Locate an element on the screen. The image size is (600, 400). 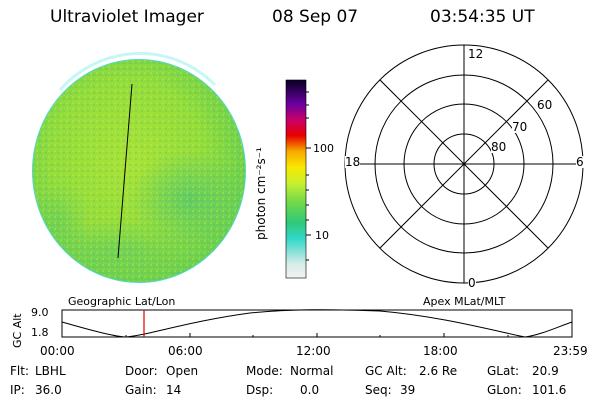
orbit-y-tick-1-8: 1.8 is located at coordinates (40, 332).